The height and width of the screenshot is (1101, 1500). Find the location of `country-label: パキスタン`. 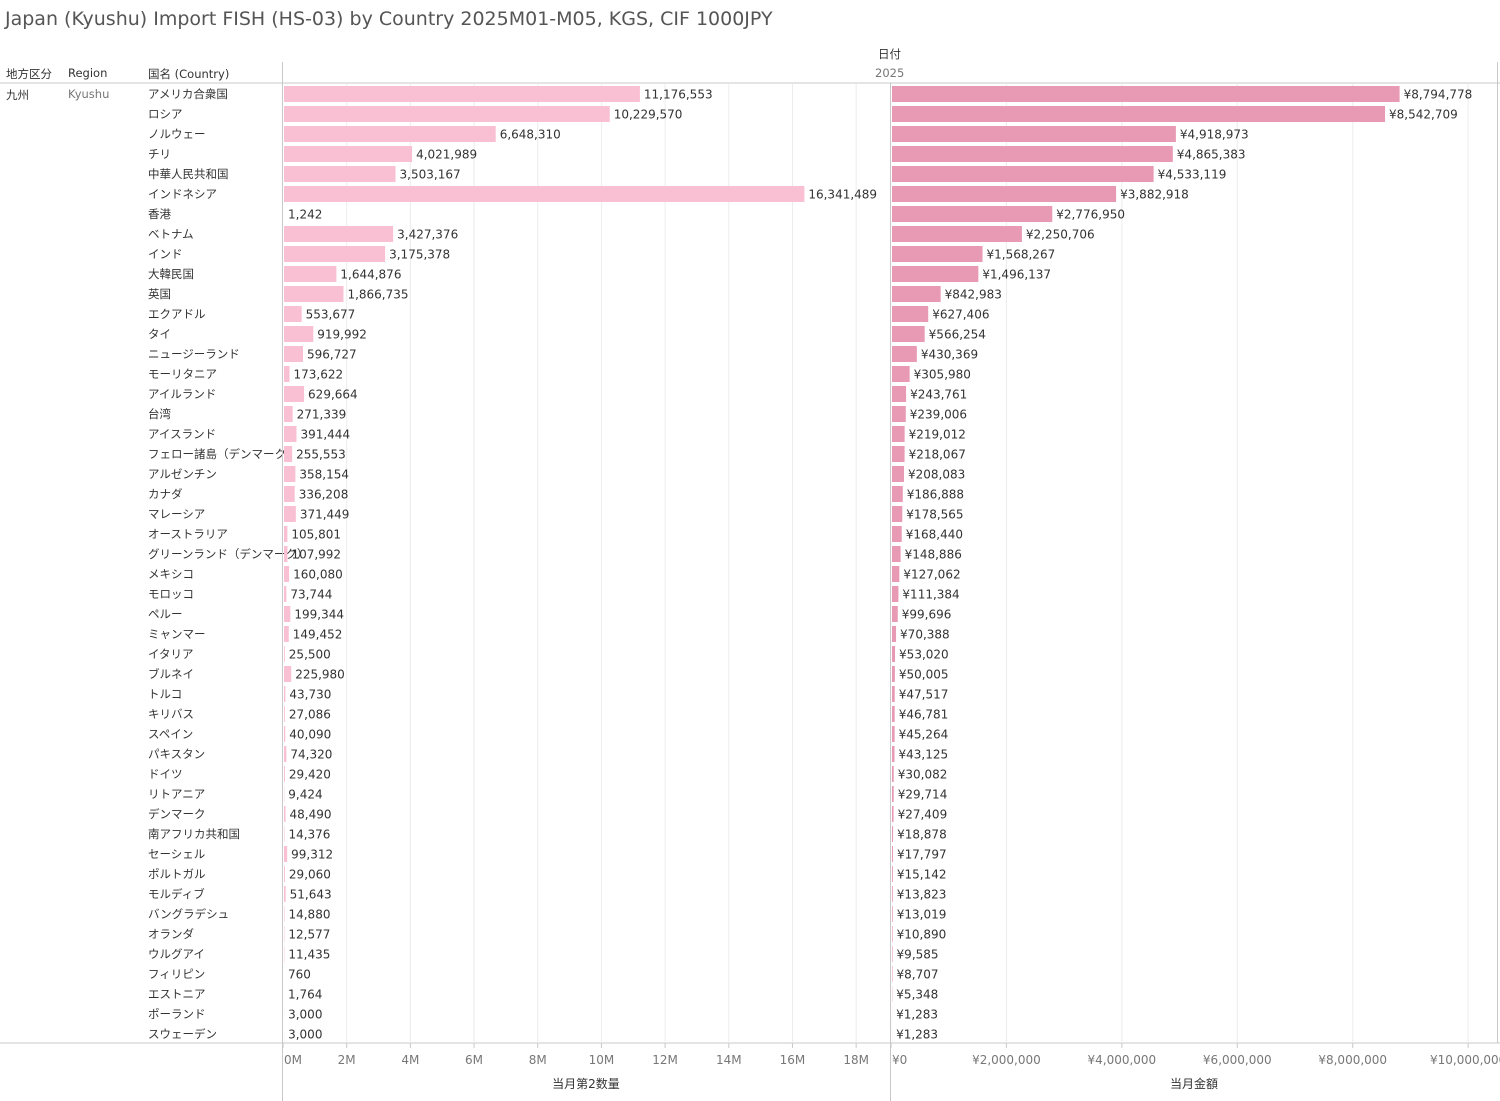

country-label: パキスタン is located at coordinates (177, 754).